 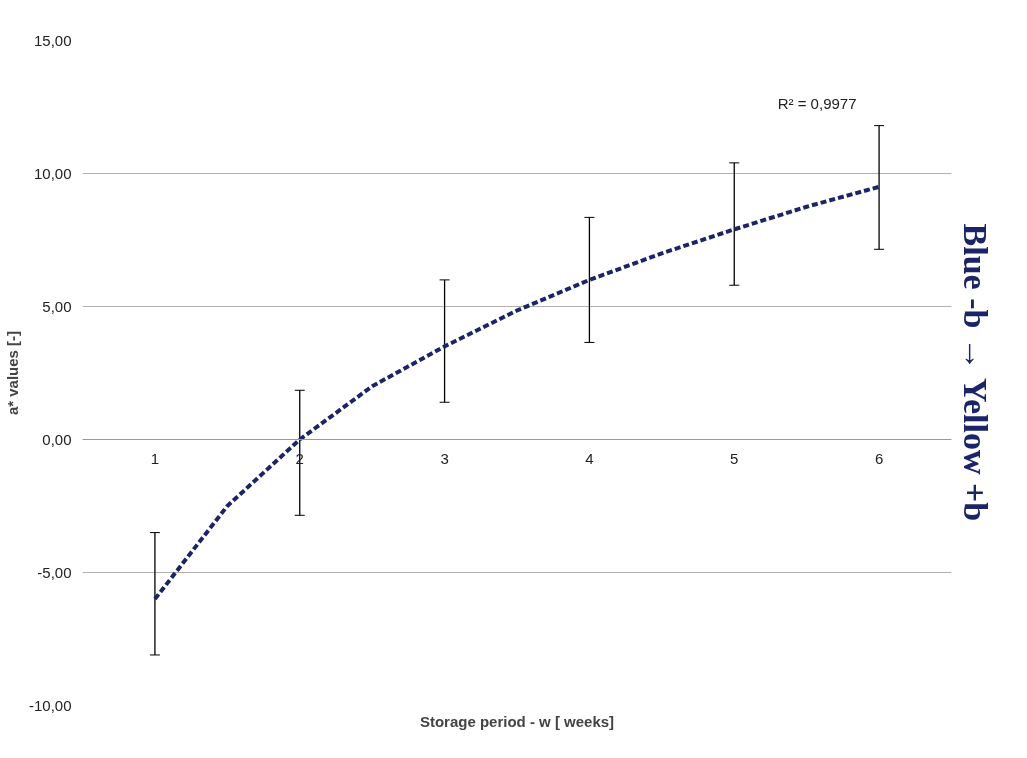 I want to click on x-tick-label: 4, so click(x=589, y=458).